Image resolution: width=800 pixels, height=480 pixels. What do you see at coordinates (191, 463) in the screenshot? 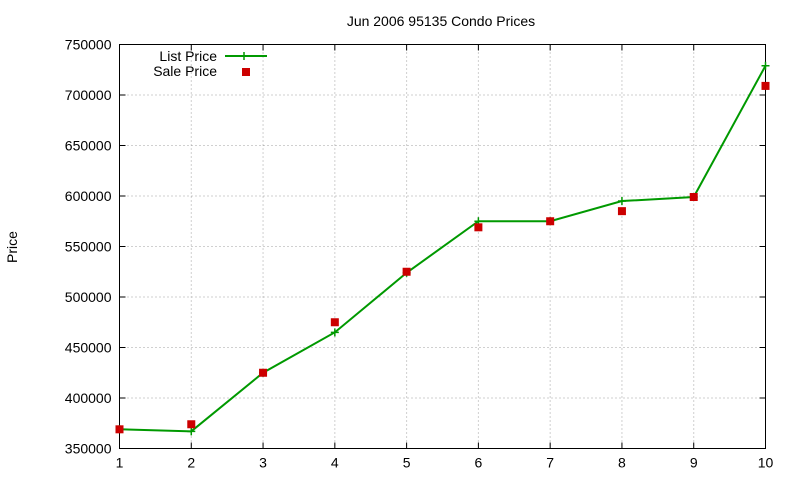
I see `x-tick-label: 2` at bounding box center [191, 463].